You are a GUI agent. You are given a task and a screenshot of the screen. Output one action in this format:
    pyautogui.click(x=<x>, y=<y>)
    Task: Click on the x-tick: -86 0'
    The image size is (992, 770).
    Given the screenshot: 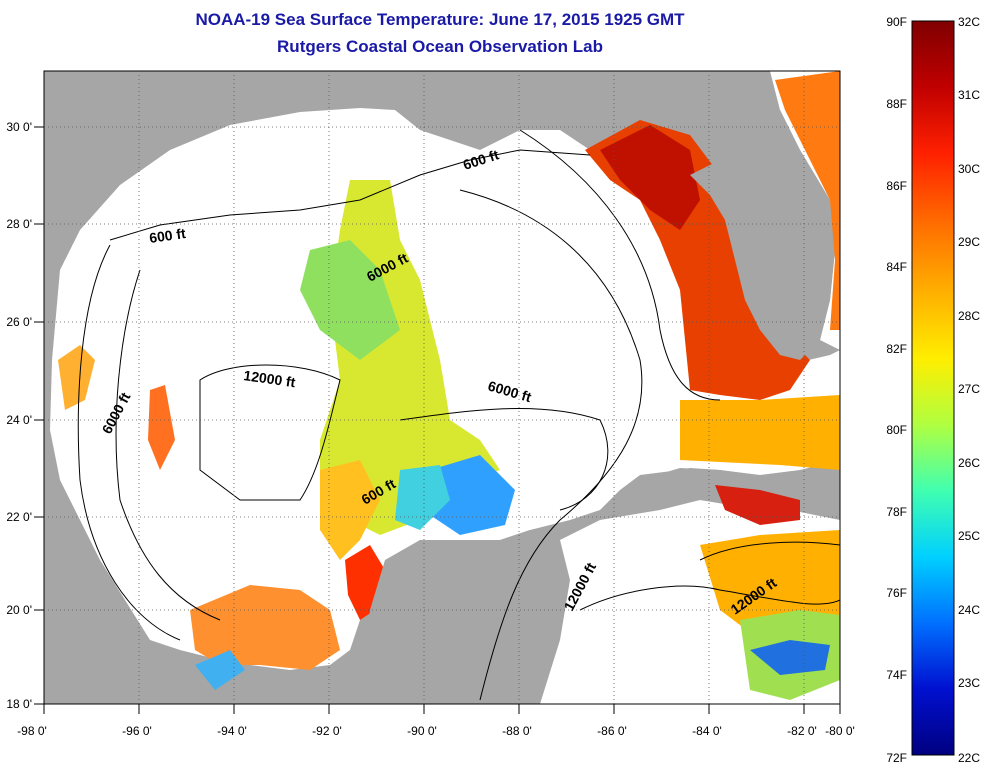 What is the action you would take?
    pyautogui.click(x=612, y=731)
    